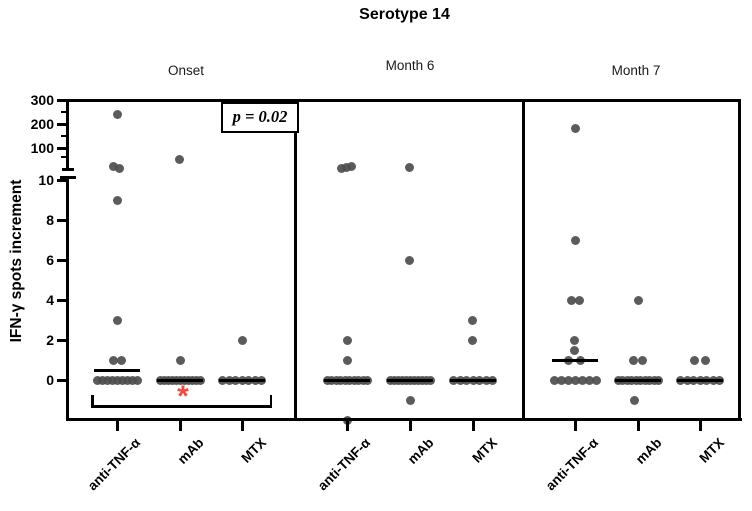  Describe the element at coordinates (92, 401) in the screenshot. I see `significance-bracket-left-end` at that location.